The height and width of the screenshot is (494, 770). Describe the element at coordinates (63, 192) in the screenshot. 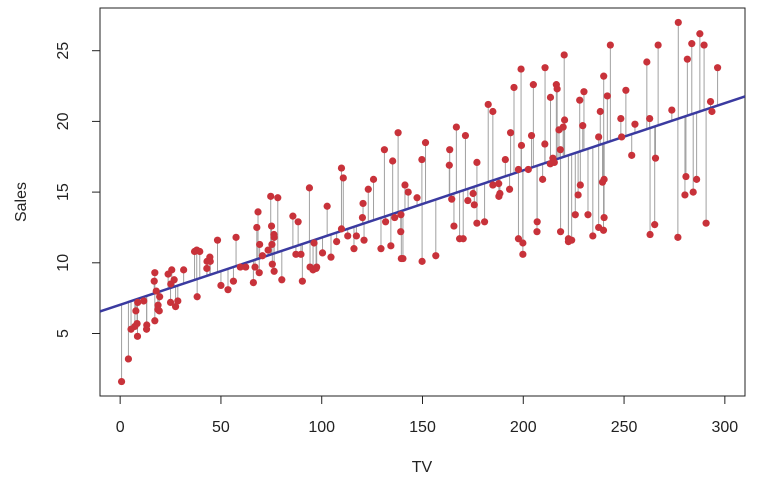

I see `y-tick-label: 15` at that location.